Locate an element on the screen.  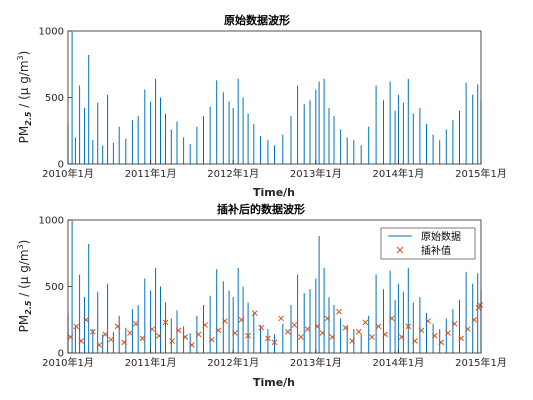
legend-box is located at coordinates (428, 243).